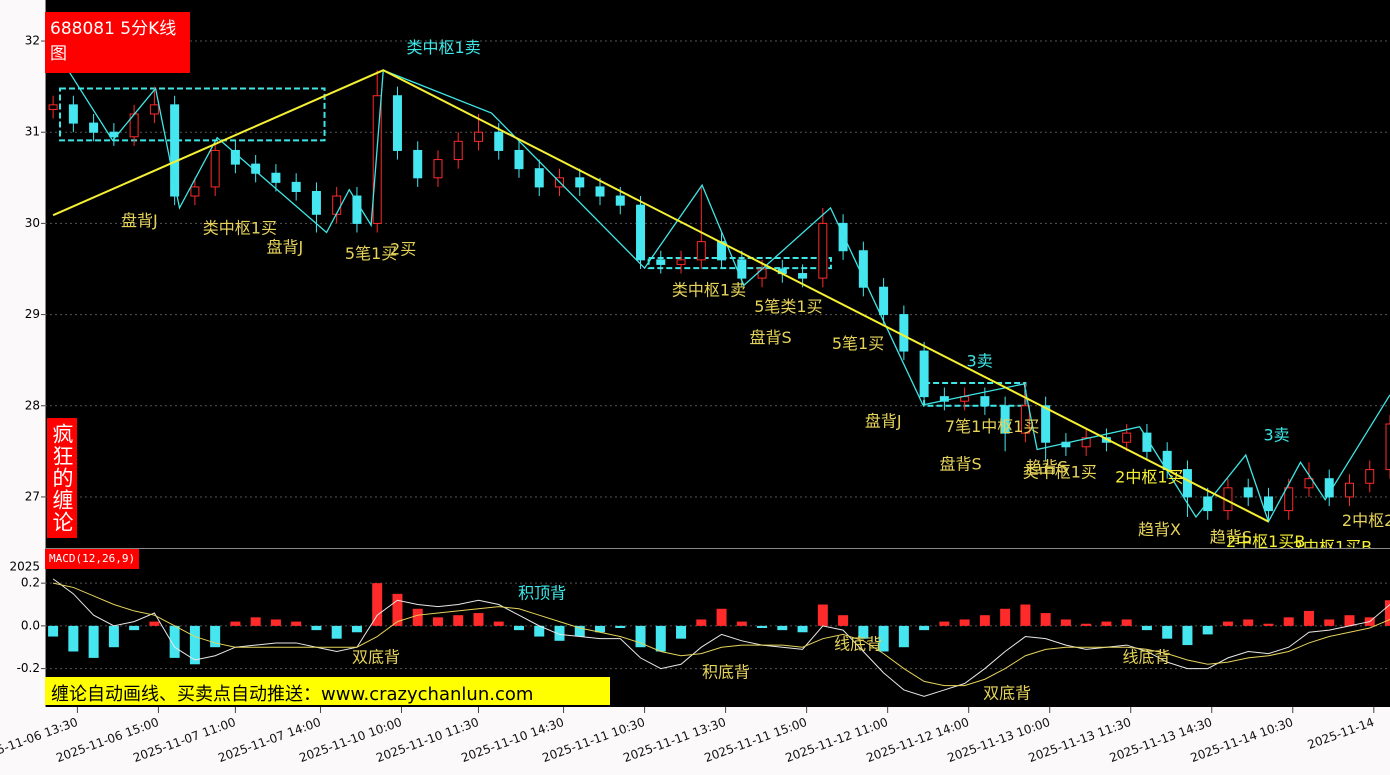  I want to click on annotation: 类中枢1买, so click(240, 227).